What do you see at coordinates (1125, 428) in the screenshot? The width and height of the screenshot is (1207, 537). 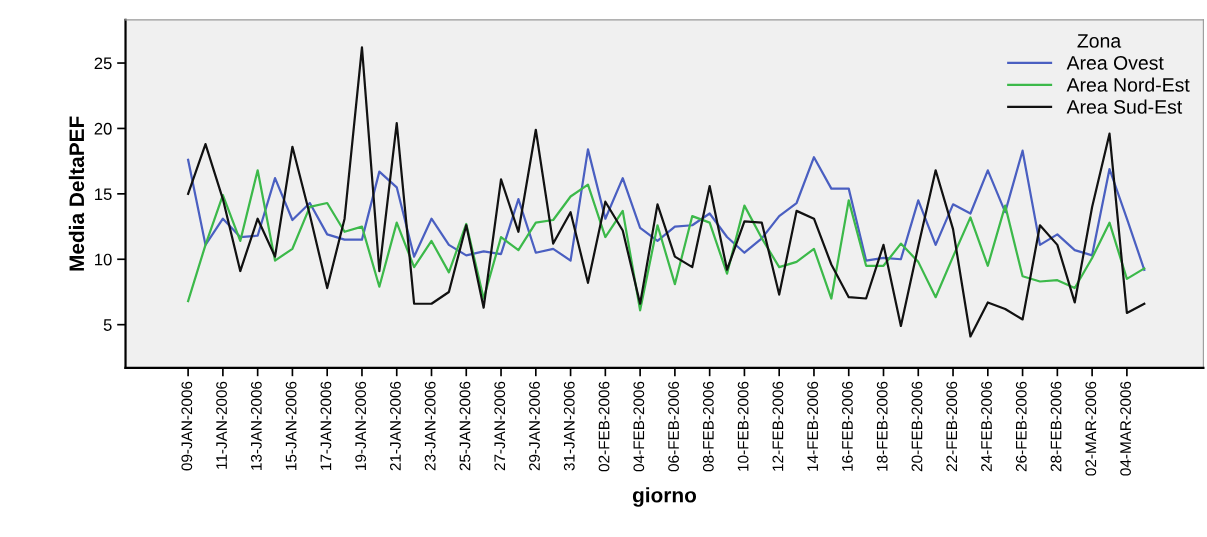 I see `x-tick-label: 04-MAR-2006` at bounding box center [1125, 428].